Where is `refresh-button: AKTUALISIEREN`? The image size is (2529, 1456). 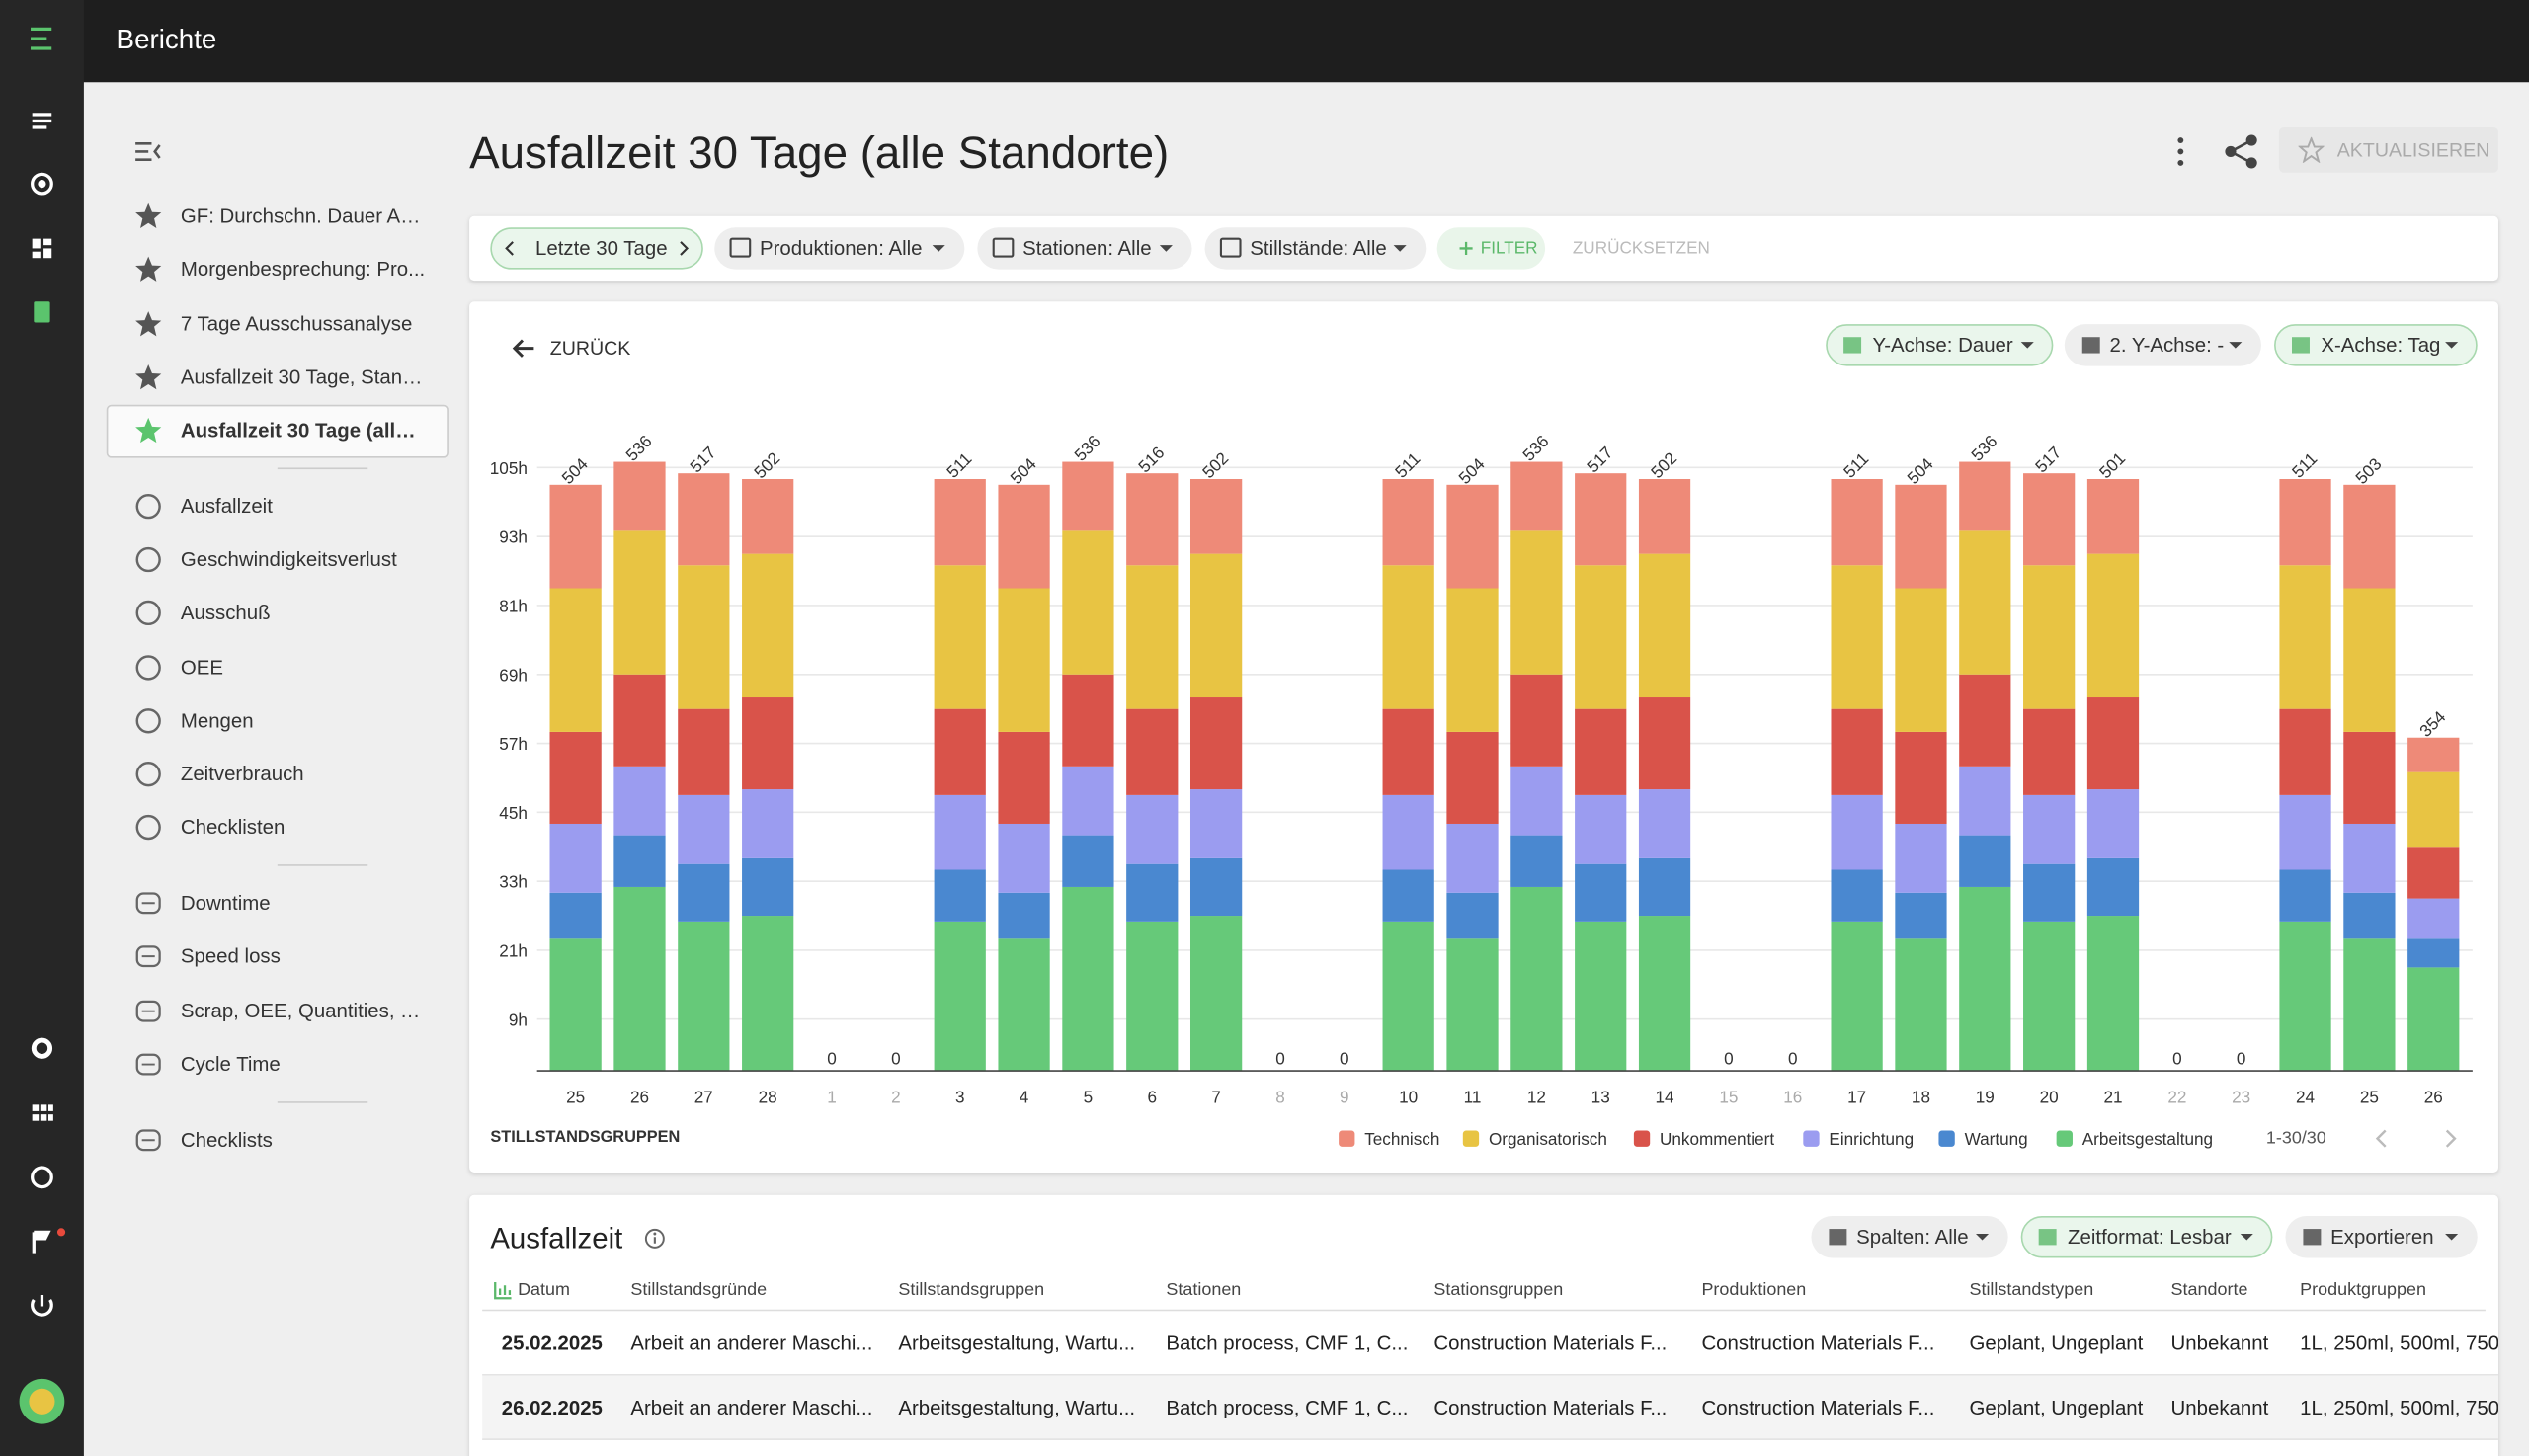
refresh-button: AKTUALISIEREN is located at coordinates (2388, 149).